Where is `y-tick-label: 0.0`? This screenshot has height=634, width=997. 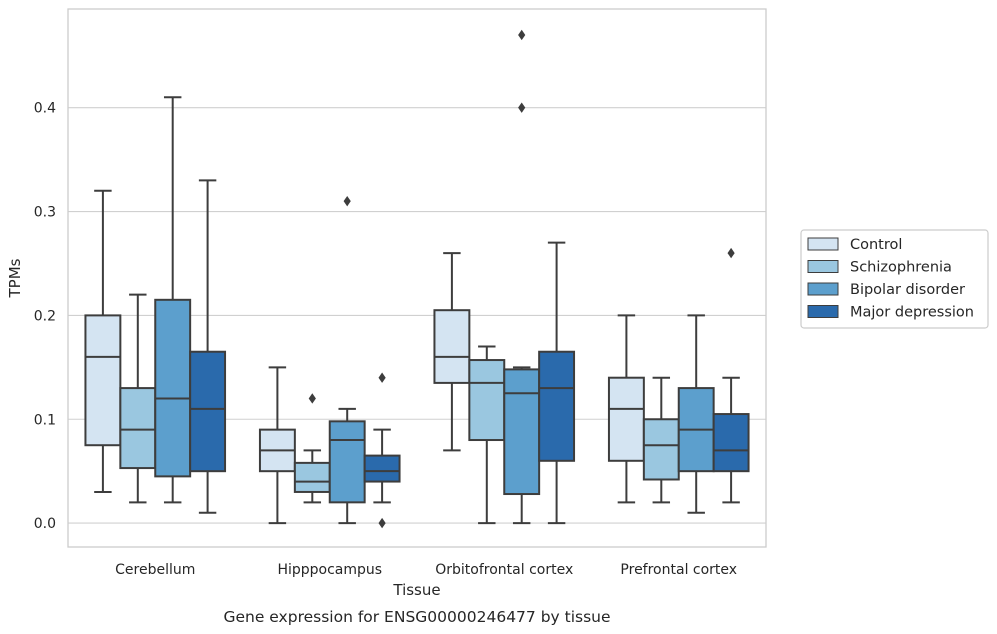
y-tick-label: 0.0 is located at coordinates (45, 524).